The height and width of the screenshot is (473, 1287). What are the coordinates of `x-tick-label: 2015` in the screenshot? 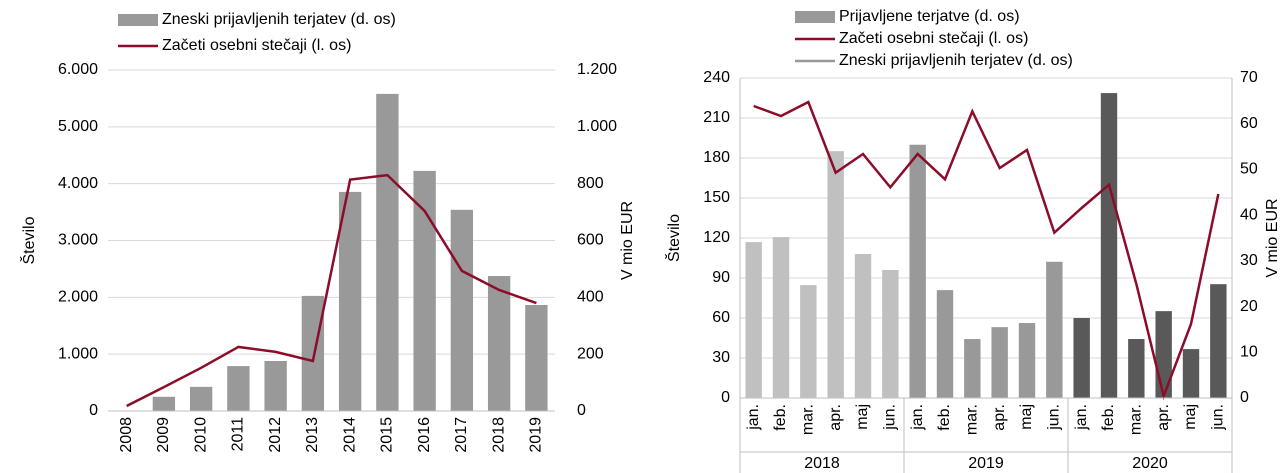 It's located at (387, 435).